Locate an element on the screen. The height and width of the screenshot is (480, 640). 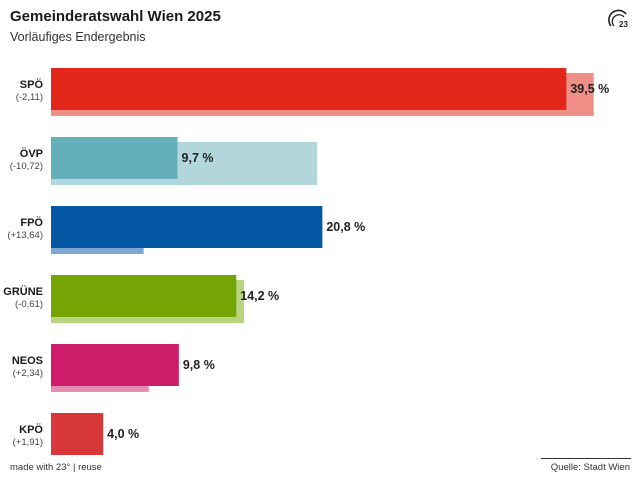
footer-credit: made with 23° | reuse is located at coordinates (56, 467).